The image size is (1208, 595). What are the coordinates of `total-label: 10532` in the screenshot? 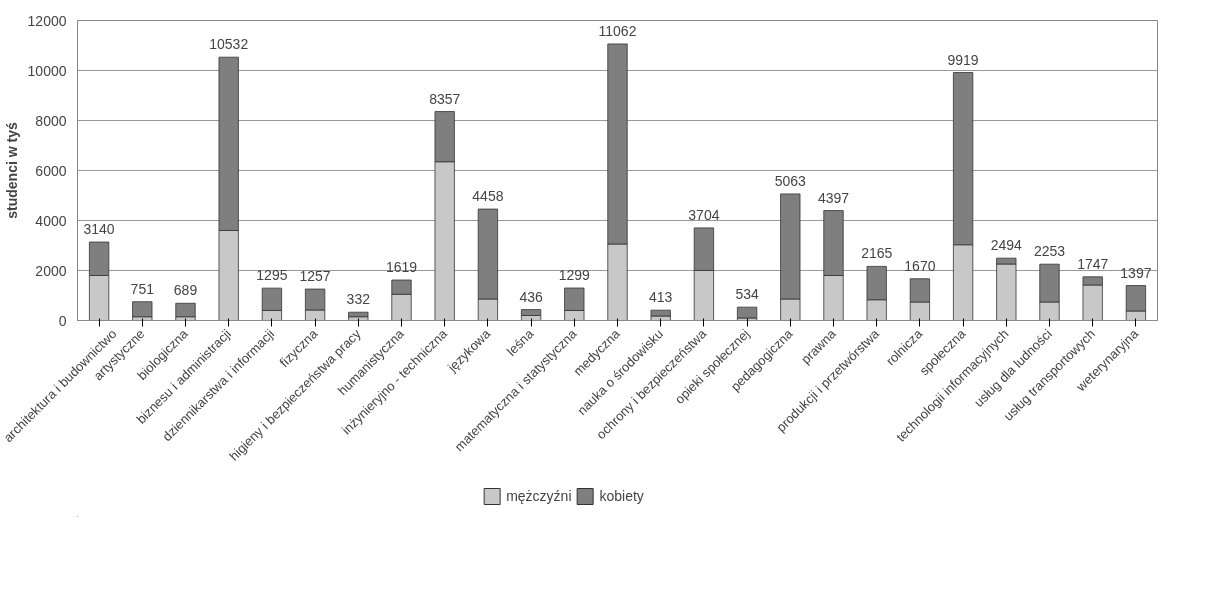 It's located at (229, 44).